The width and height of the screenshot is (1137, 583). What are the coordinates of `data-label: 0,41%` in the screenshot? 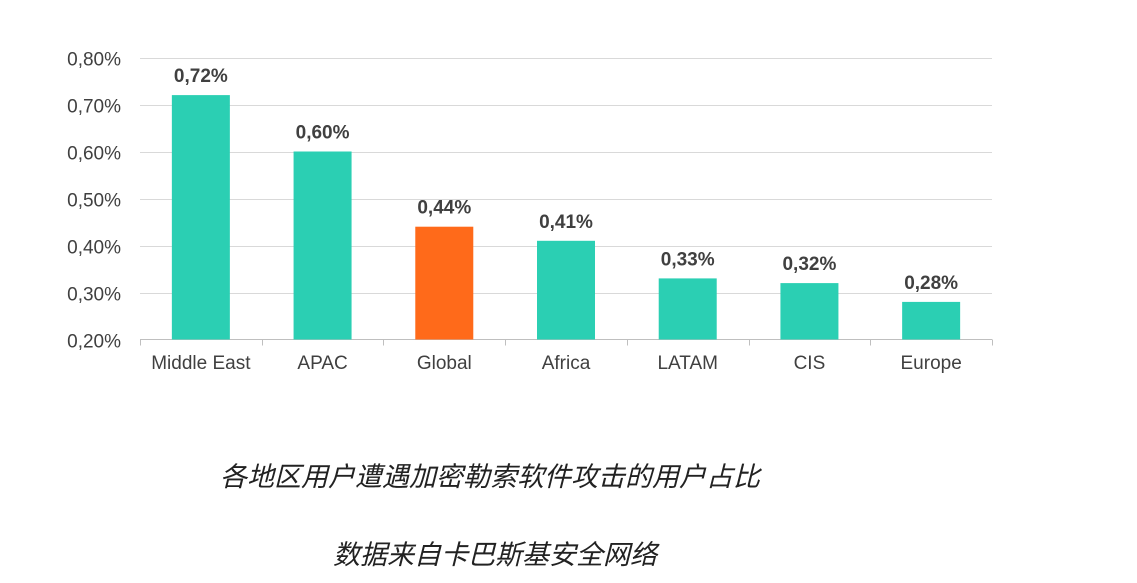 It's located at (566, 222).